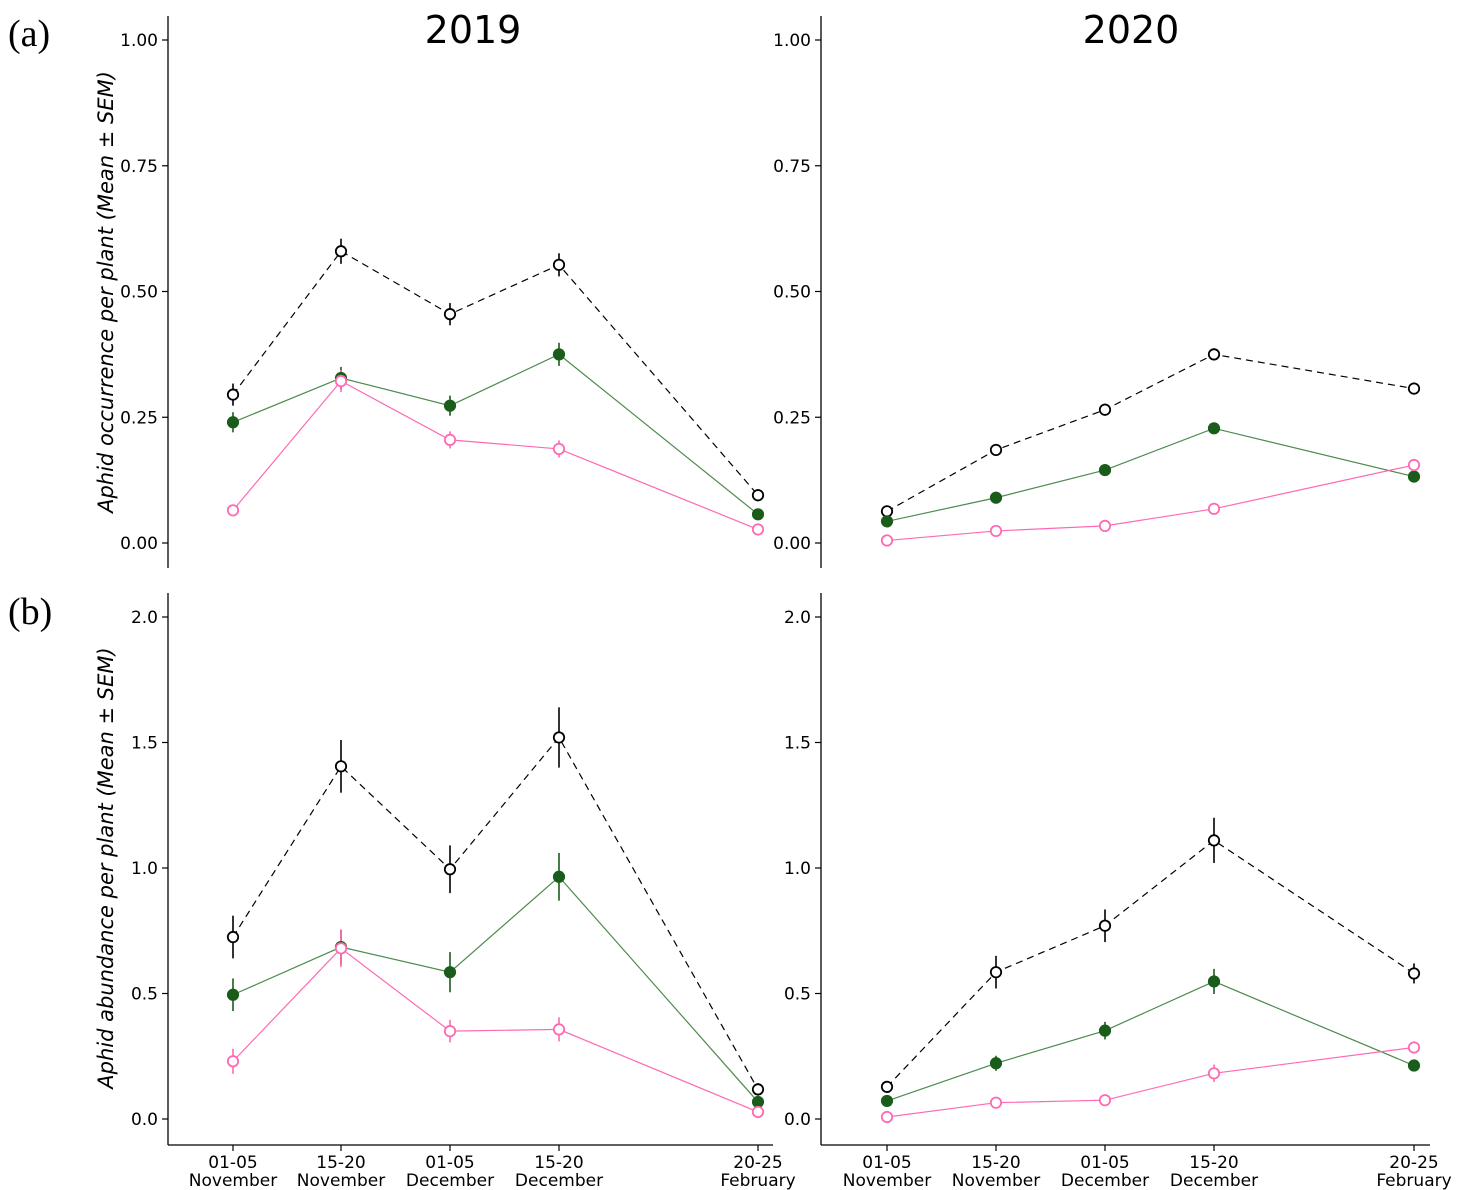 Image resolution: width=1470 pixels, height=1190 pixels. Describe the element at coordinates (797, 869) in the screenshot. I see `panel-b-2020-y-tick-label: 1.0` at that location.